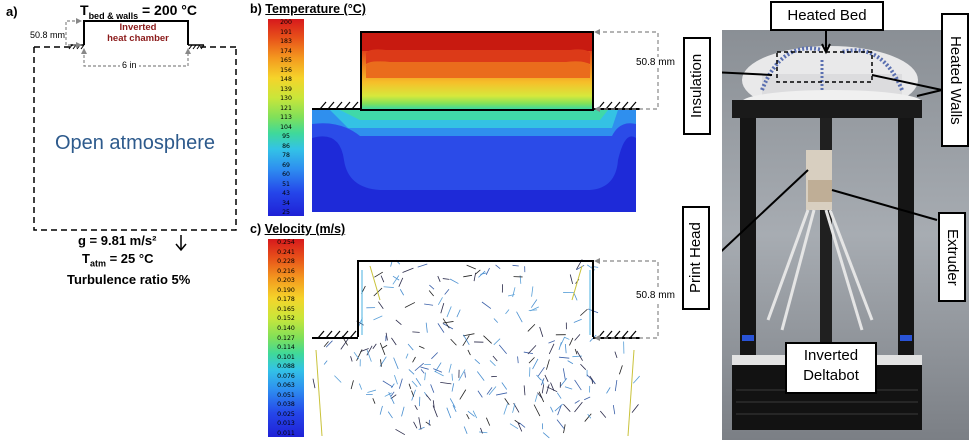 The image size is (969, 440). I want to click on colorbar-tick-label: 113, so click(286, 117).